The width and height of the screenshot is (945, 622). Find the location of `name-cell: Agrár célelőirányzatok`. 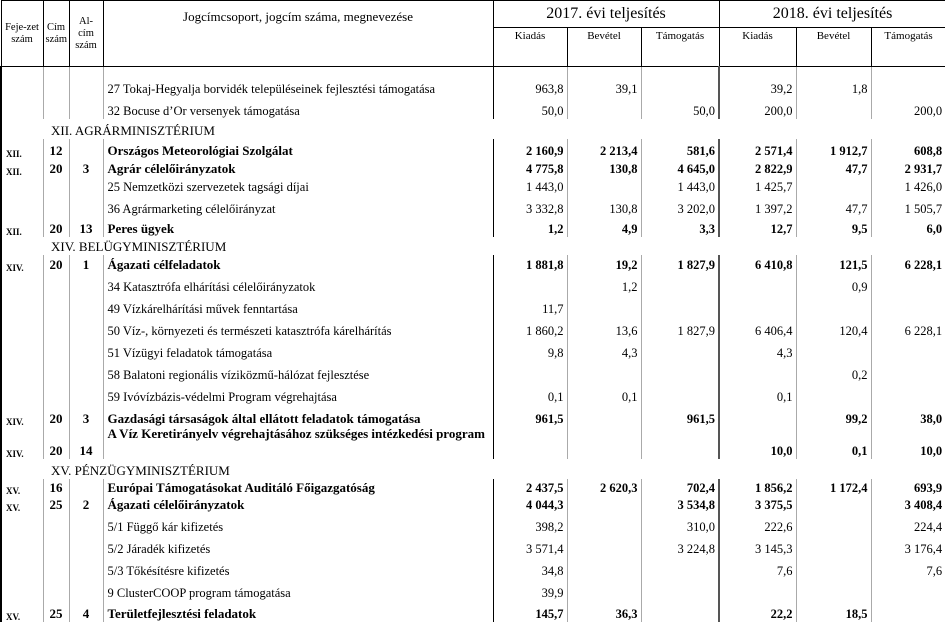

name-cell: Agrár célelőirányzatok is located at coordinates (298, 168).